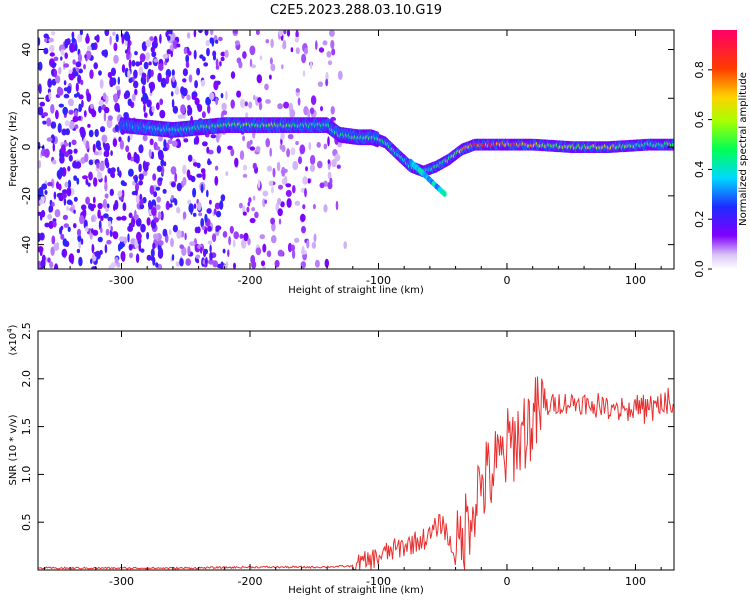  I want to click on x-tick-label: 100, so click(635, 581).